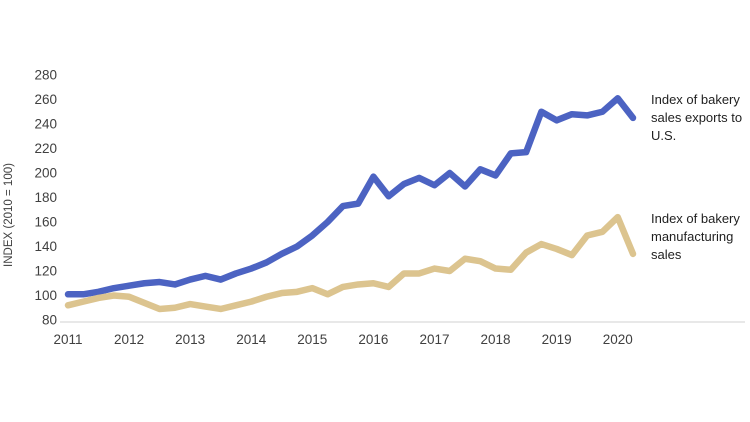 The image size is (750, 422). I want to click on x-tick-label: 2011, so click(67, 339).